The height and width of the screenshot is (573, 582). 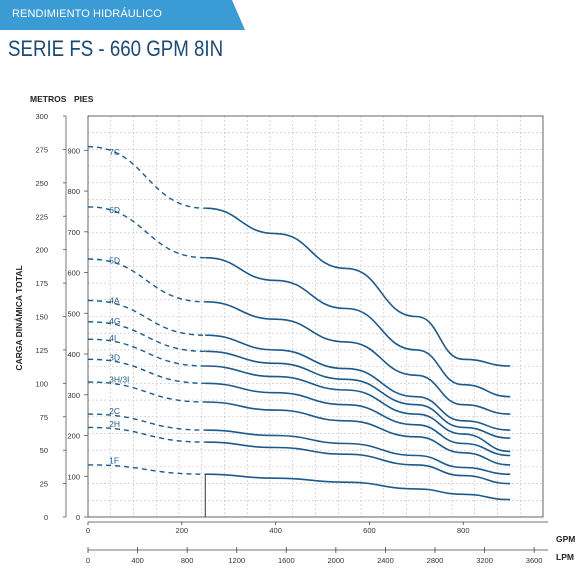 I want to click on lpm-tick-label: 3600, so click(x=534, y=560).